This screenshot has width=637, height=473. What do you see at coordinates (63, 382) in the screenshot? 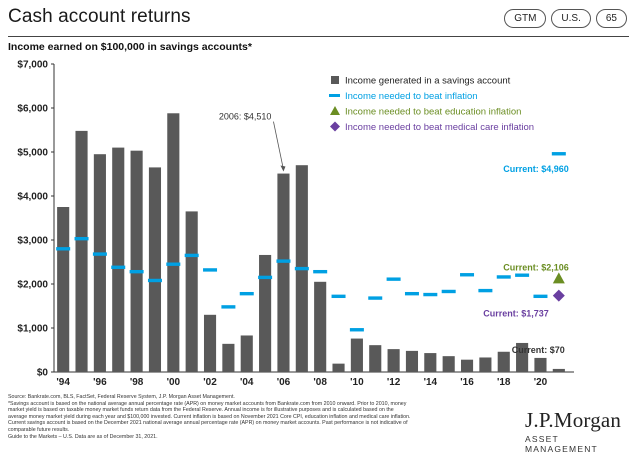
I see `x-tick-label: '94` at bounding box center [63, 382].